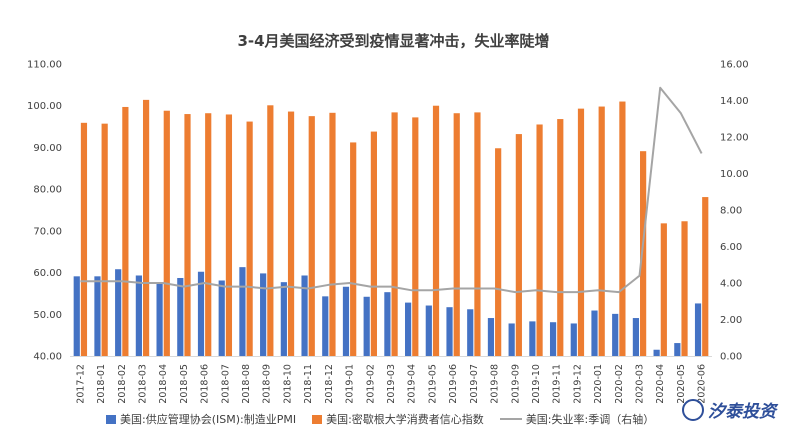 The width and height of the screenshot is (787, 444). I want to click on x-tick-label: 2020-04, so click(660, 384).